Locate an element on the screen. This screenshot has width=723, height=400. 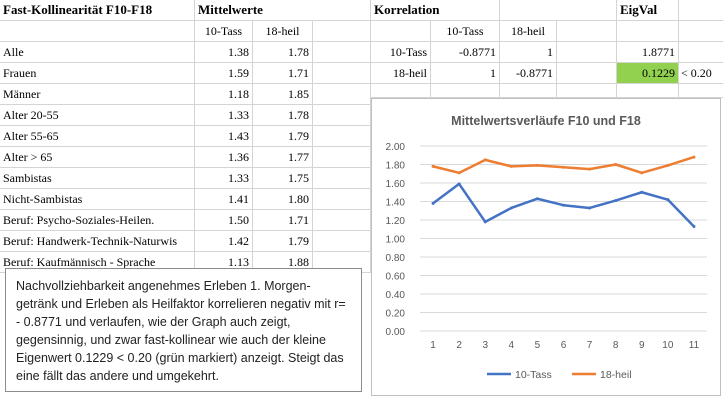
mean-18-heil: 1.77 is located at coordinates (283, 157).